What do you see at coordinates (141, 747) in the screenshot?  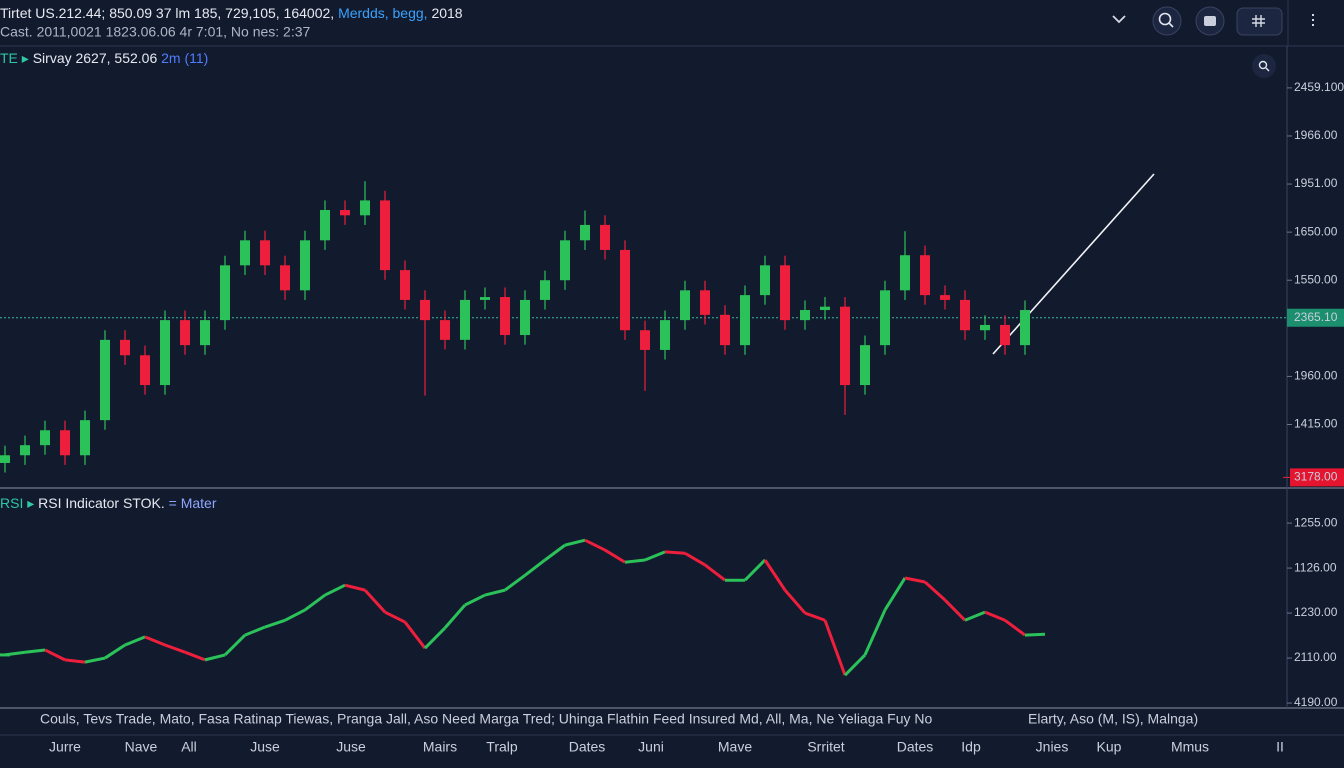 I see `time-label: Nave` at bounding box center [141, 747].